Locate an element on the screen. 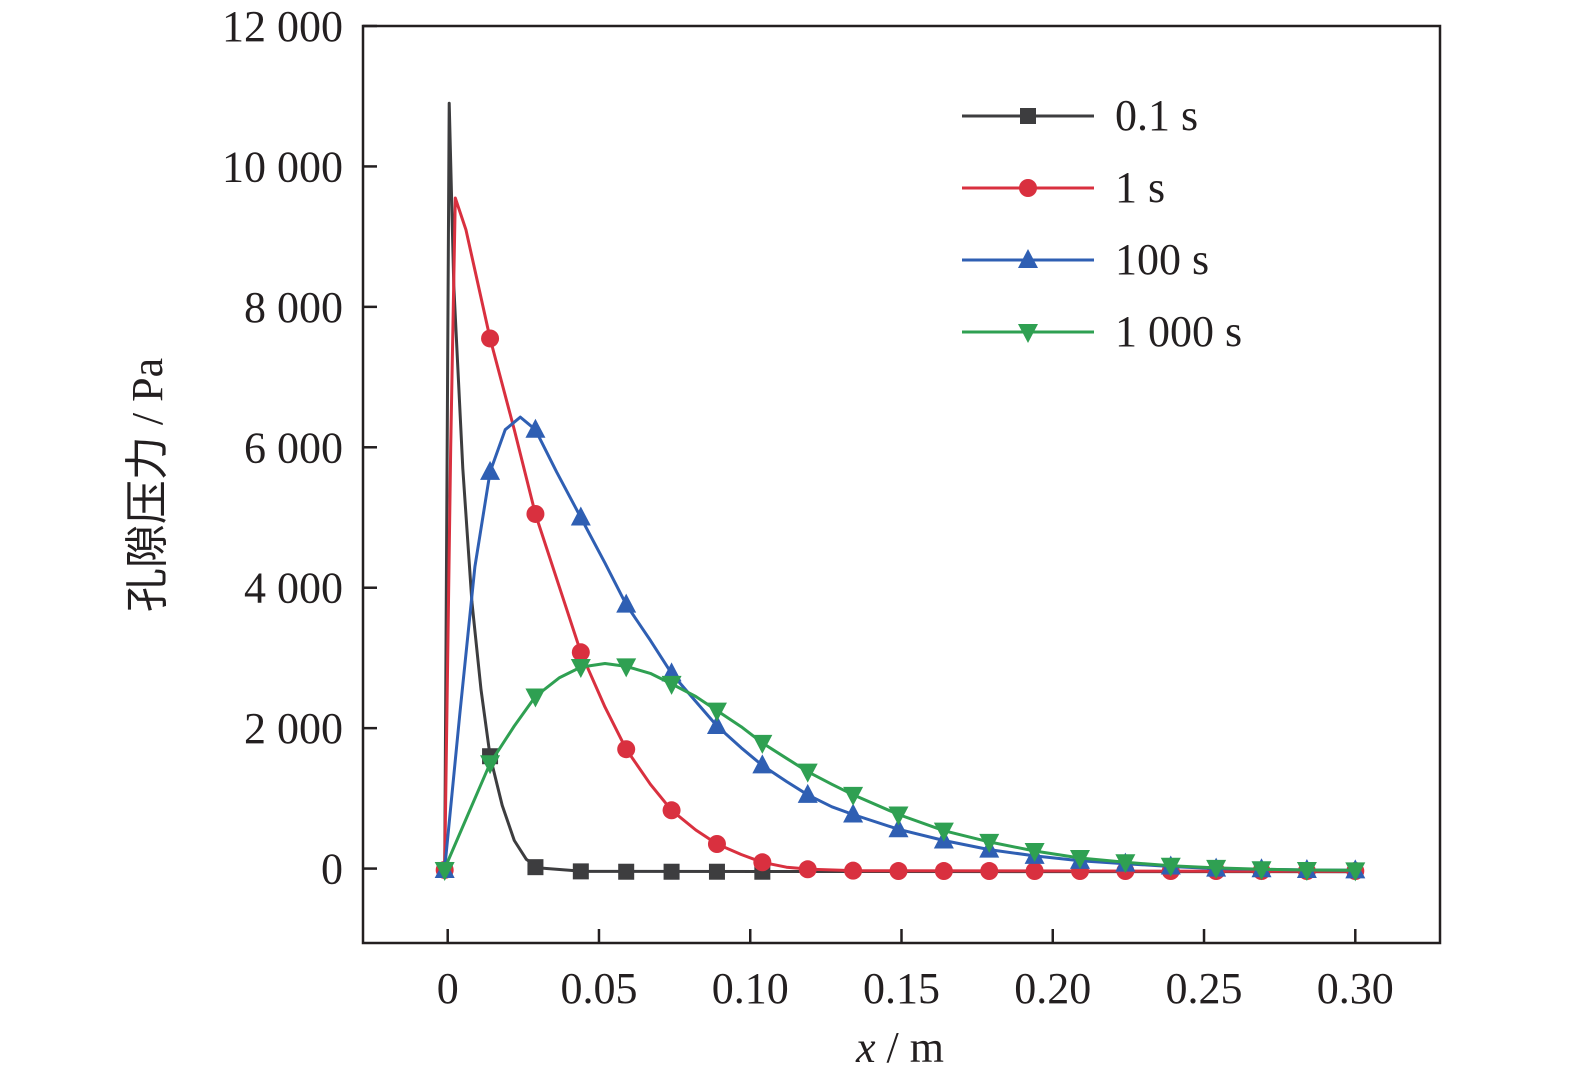 This screenshot has width=1575, height=1083. x-axis-label: x / m is located at coordinates (899, 1047).